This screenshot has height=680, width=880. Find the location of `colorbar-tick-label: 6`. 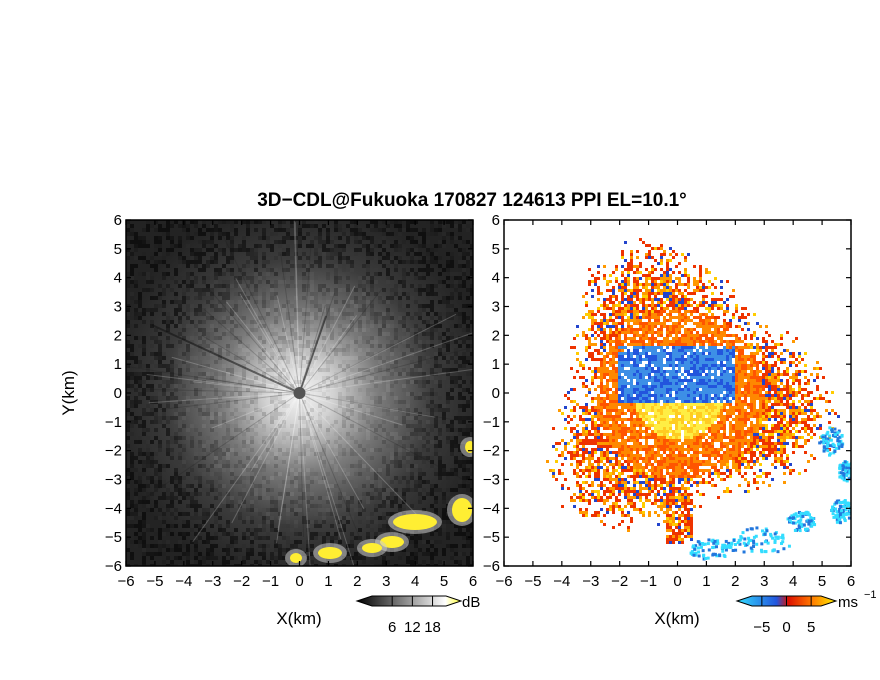

colorbar-tick-label: 6 is located at coordinates (392, 627).